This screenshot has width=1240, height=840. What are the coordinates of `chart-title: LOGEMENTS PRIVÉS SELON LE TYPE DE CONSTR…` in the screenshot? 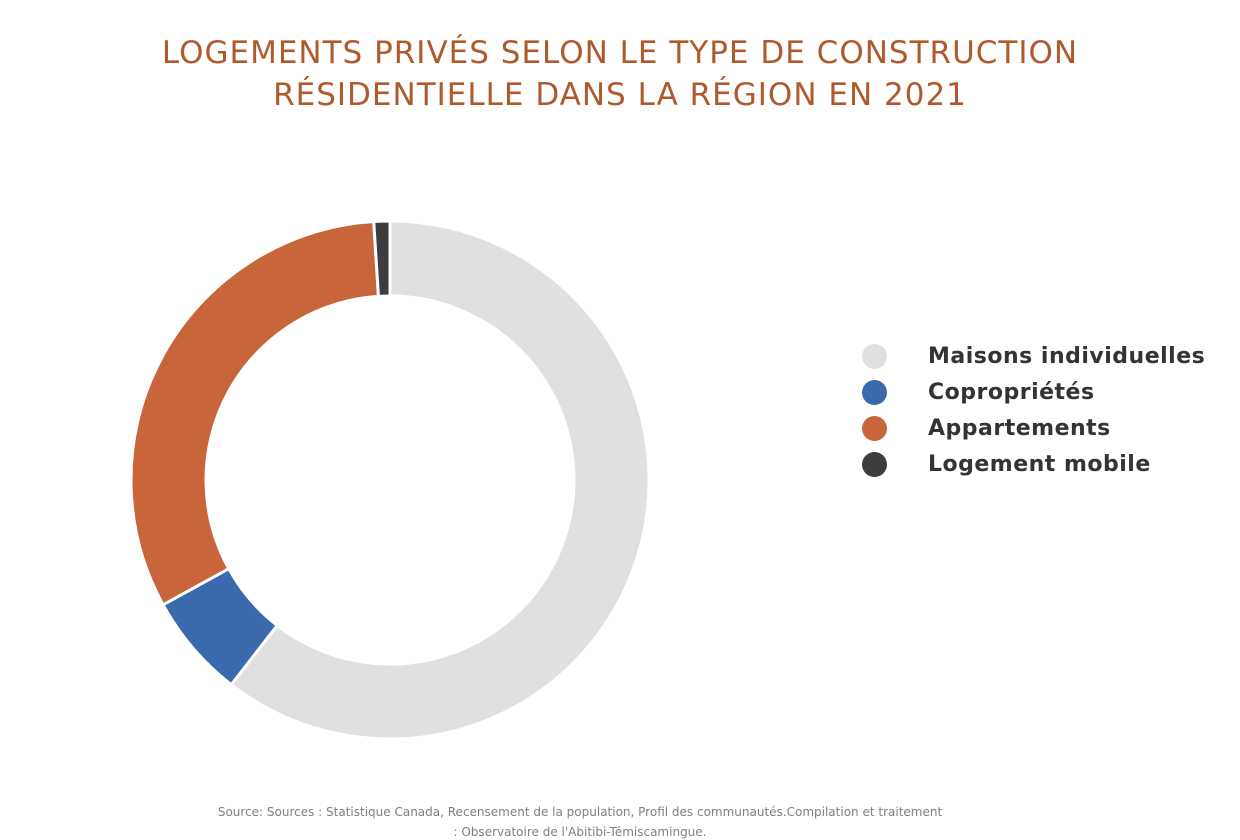 It's located at (620, 74).